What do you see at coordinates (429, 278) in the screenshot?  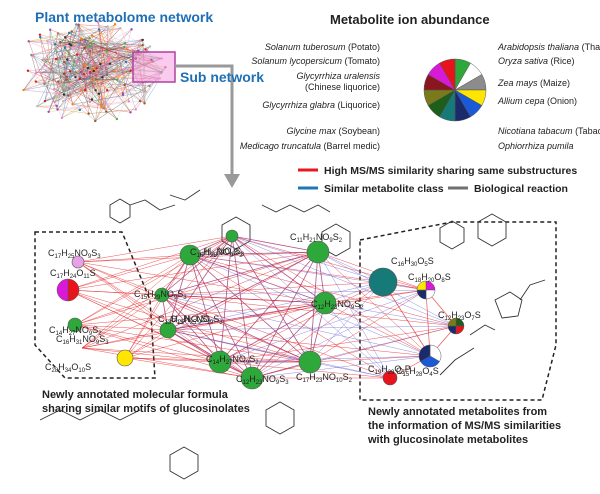 I see `node-label: C18H20O8S` at bounding box center [429, 278].